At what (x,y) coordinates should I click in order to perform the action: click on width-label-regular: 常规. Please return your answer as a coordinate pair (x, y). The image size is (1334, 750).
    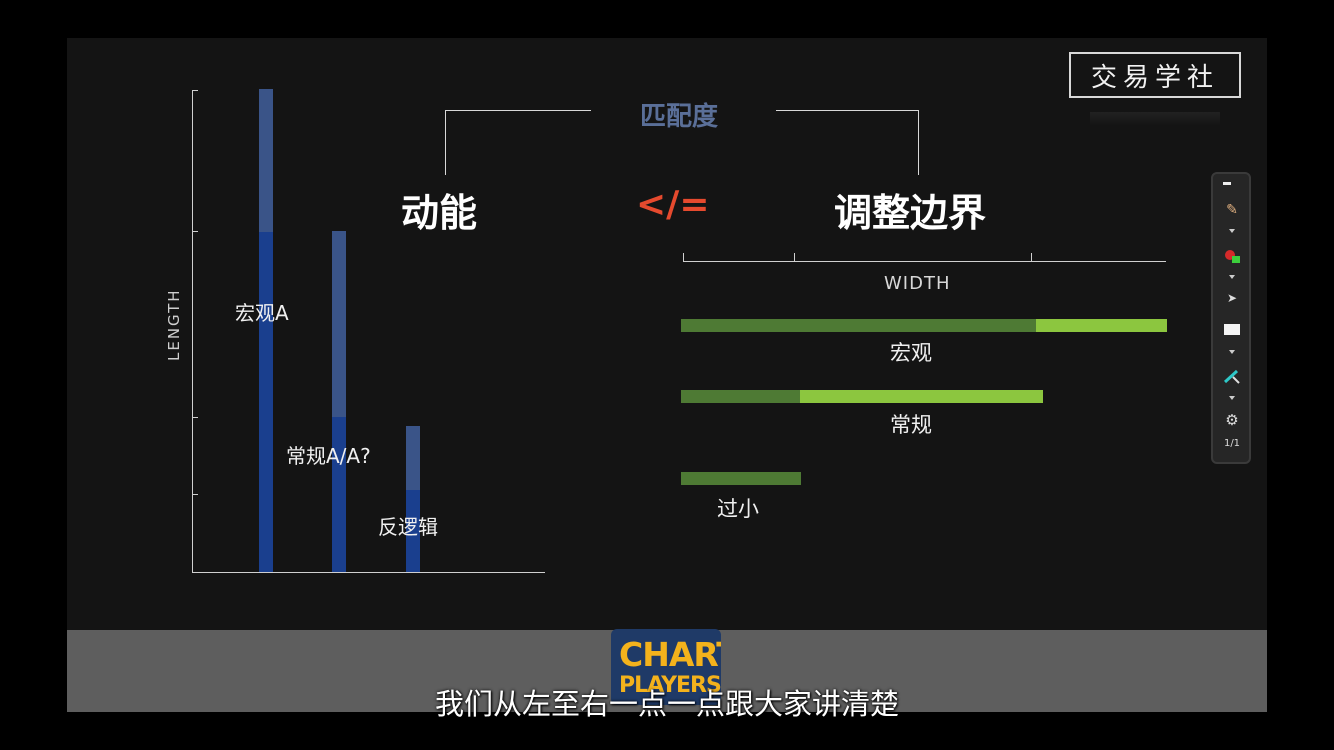
    Looking at the image, I should click on (911, 425).